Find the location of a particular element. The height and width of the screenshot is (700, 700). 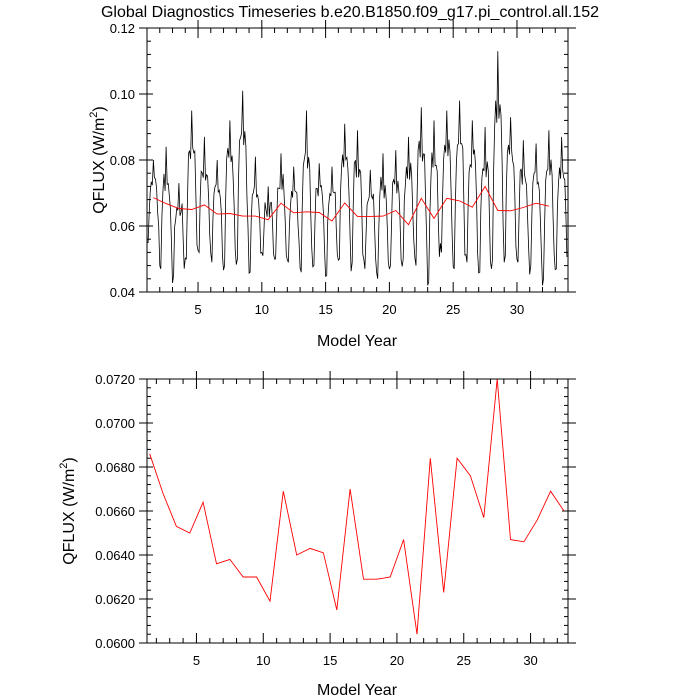

top-y-tick-label: 0.04 is located at coordinates (122, 292).